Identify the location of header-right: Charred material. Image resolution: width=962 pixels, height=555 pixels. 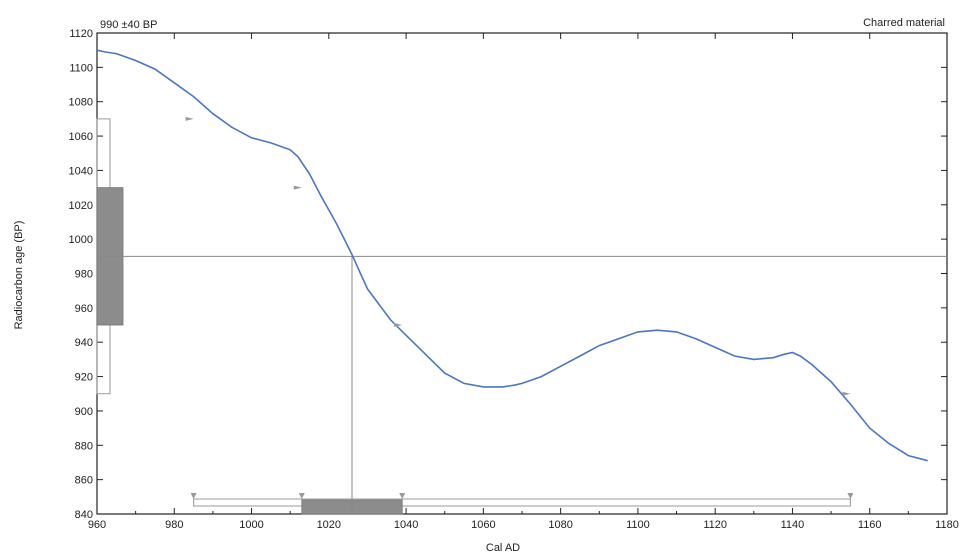
(904, 23).